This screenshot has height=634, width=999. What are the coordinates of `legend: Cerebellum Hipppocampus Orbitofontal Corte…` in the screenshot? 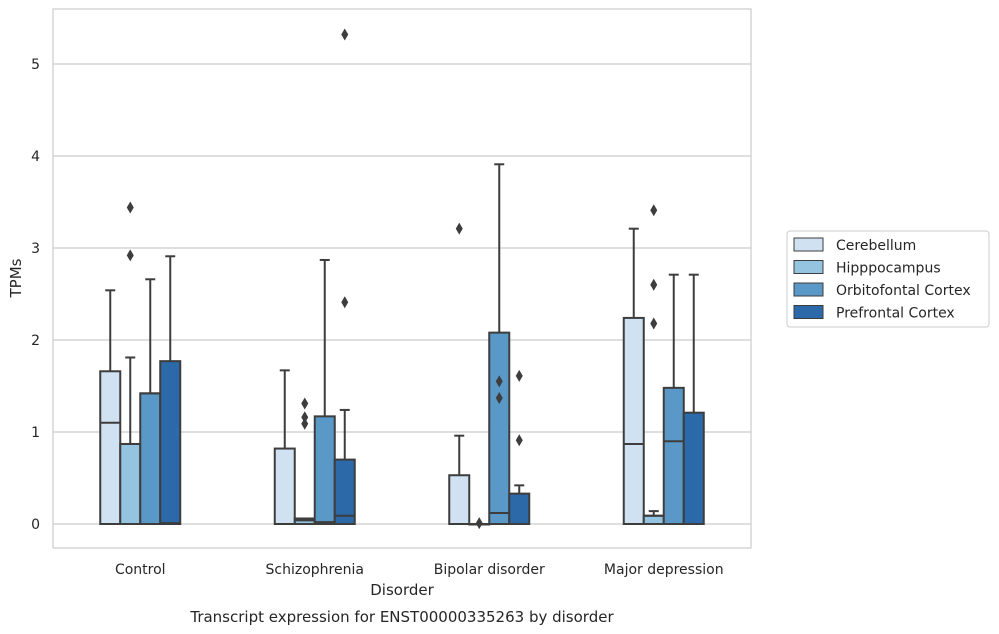 It's located at (888, 279).